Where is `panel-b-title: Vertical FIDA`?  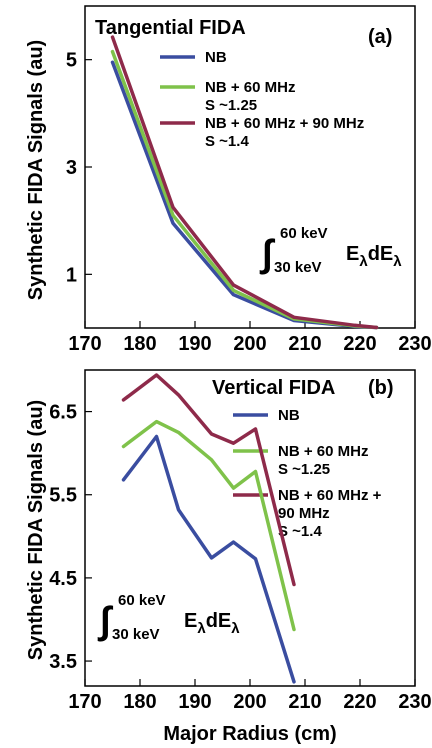
panel-b-title: Vertical FIDA is located at coordinates (273, 388).